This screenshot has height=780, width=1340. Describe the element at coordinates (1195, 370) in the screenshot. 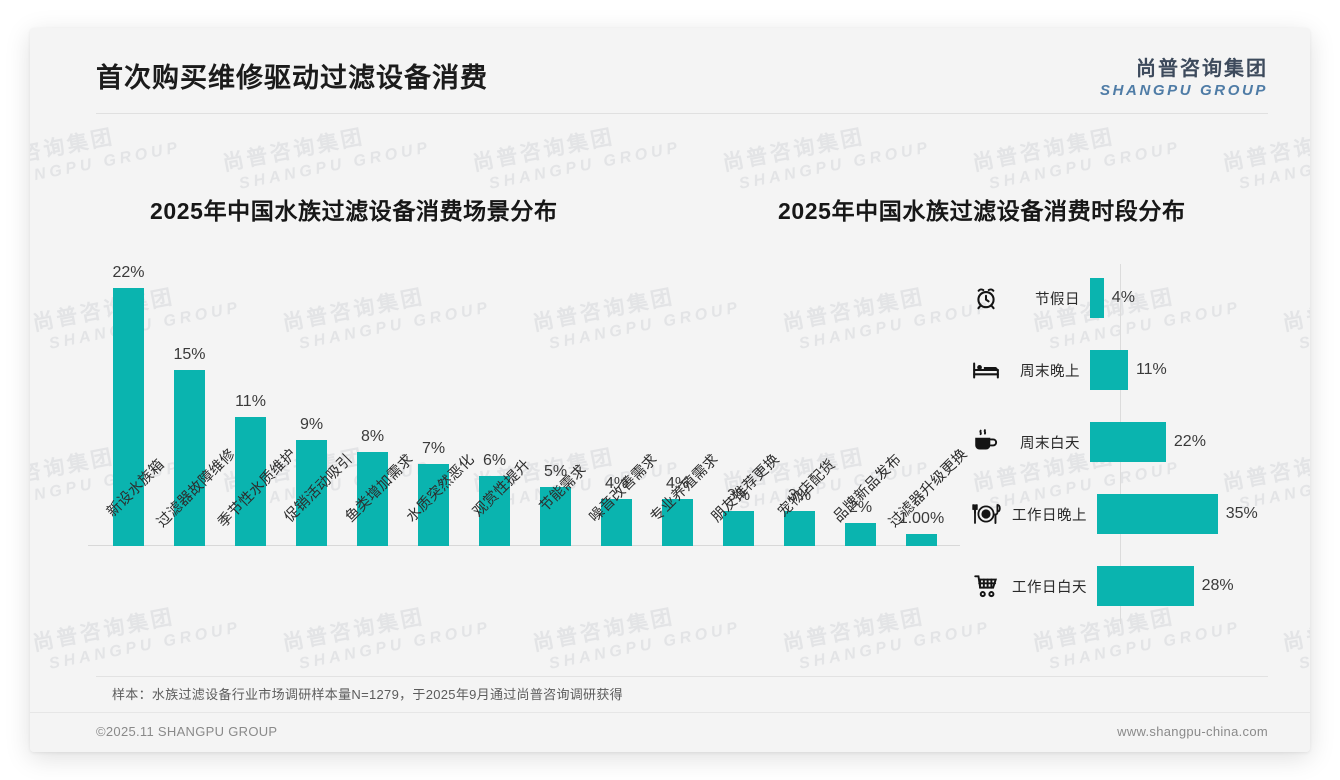

I see `bar-track: 11%` at that location.